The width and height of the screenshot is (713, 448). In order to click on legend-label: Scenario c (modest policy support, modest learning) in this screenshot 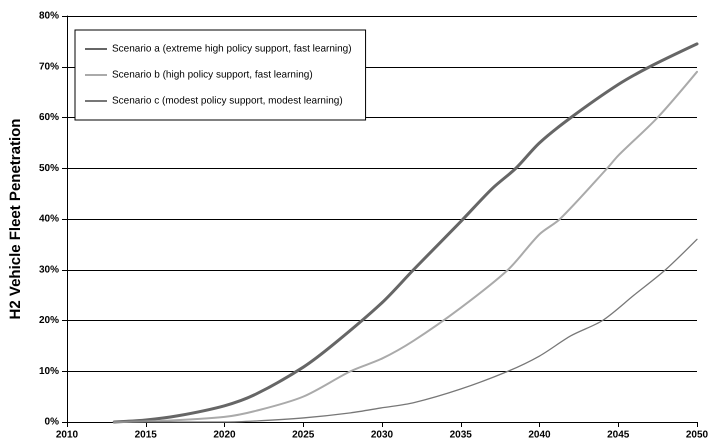, I will do `click(227, 101)`.